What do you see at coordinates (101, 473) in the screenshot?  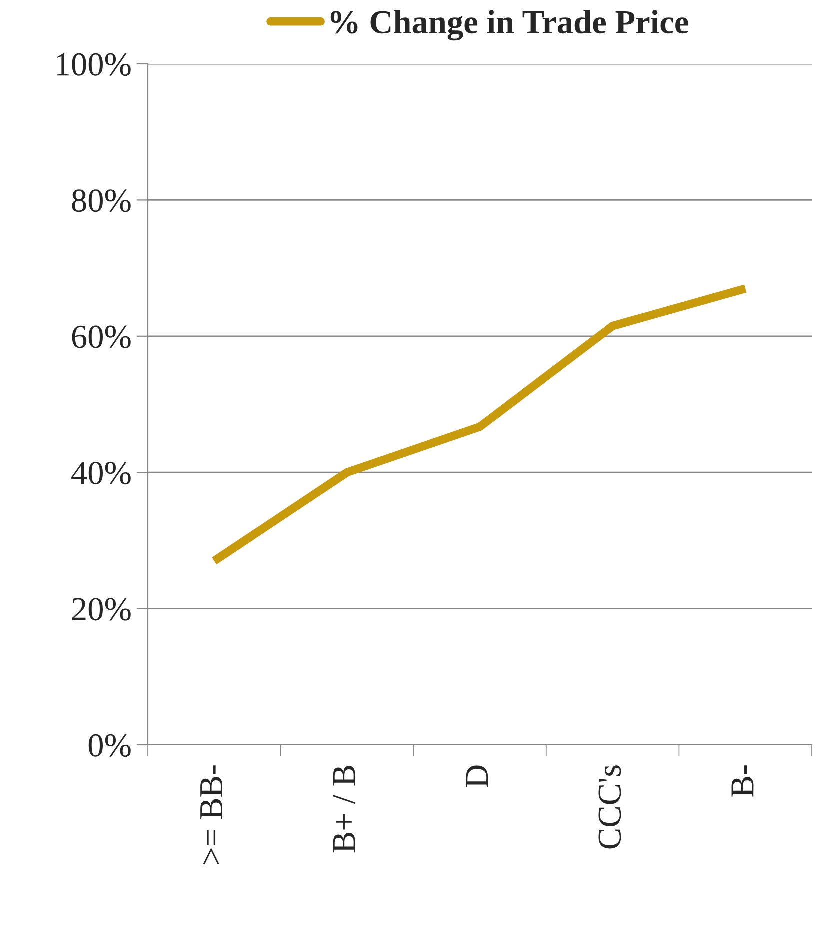 I see `y-tick-label: 40%` at bounding box center [101, 473].